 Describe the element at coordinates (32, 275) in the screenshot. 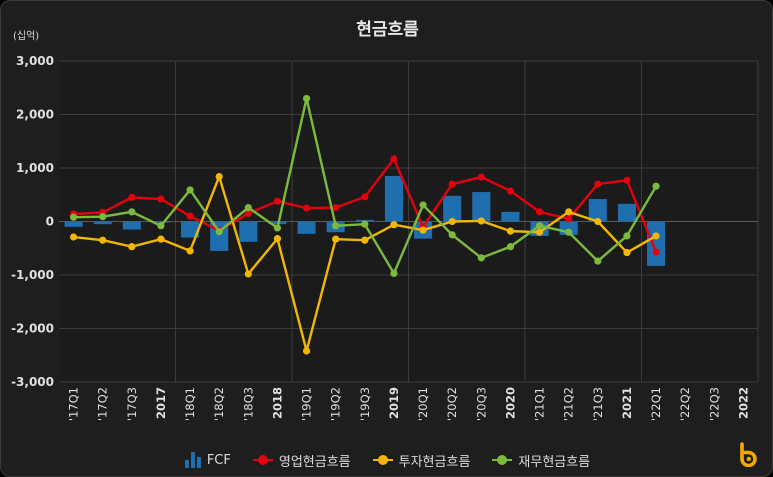

I see `y-tick-label: -1,000` at that location.